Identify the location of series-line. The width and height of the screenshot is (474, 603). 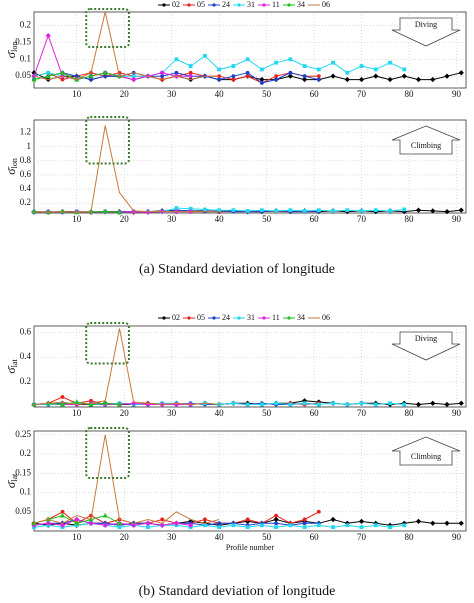
(126, 479).